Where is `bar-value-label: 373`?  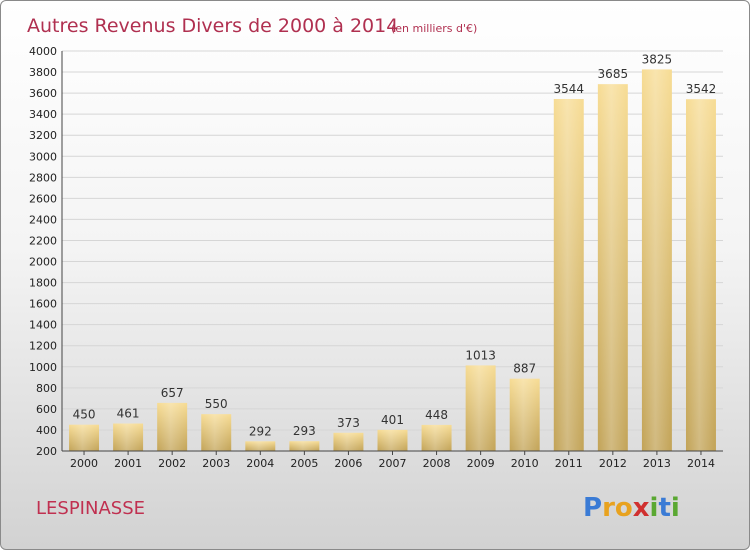
bar-value-label: 373 is located at coordinates (348, 423).